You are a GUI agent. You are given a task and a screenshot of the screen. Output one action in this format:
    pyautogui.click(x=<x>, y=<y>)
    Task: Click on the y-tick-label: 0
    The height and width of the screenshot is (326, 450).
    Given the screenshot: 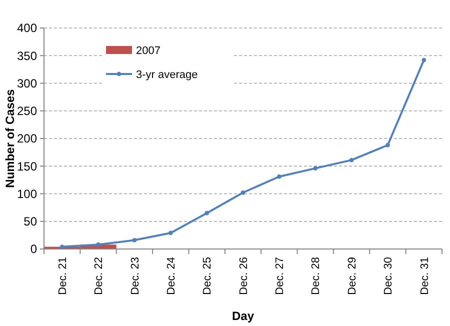 What is the action you would take?
    pyautogui.click(x=34, y=249)
    